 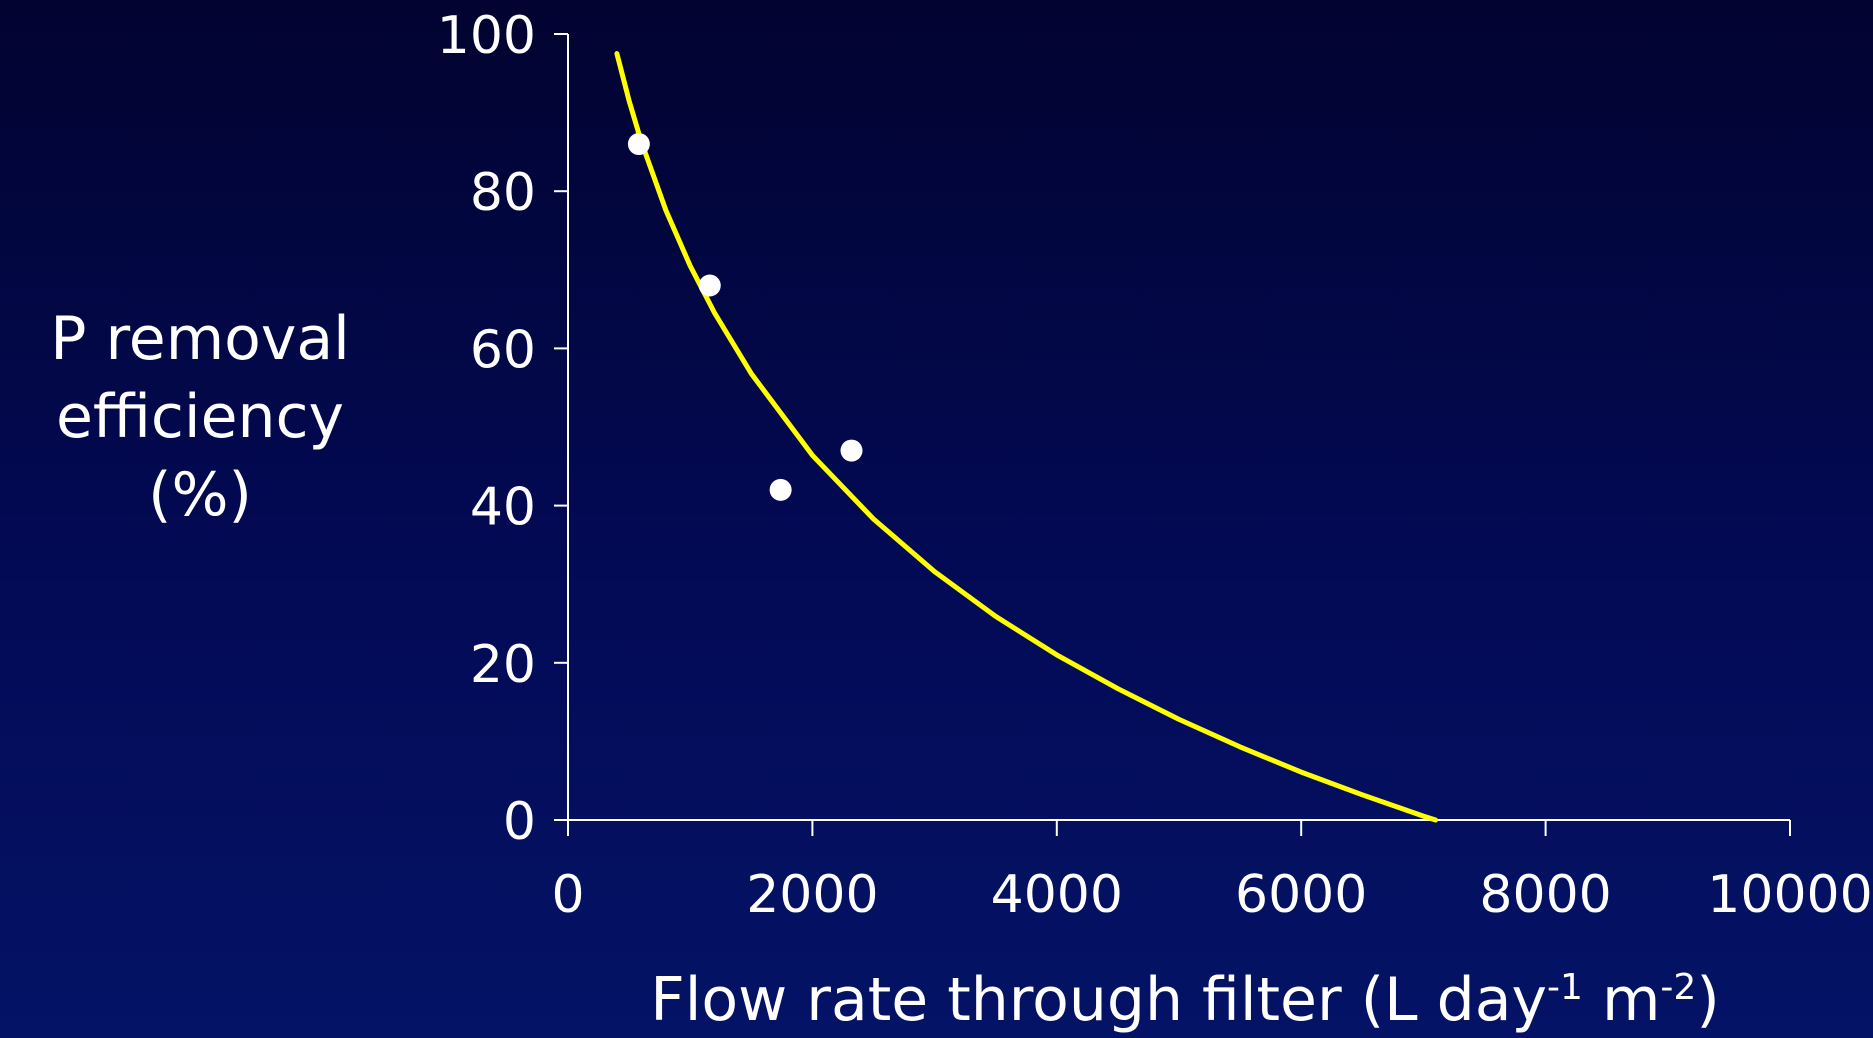 I want to click on x-tick-label: 0, so click(x=567, y=895).